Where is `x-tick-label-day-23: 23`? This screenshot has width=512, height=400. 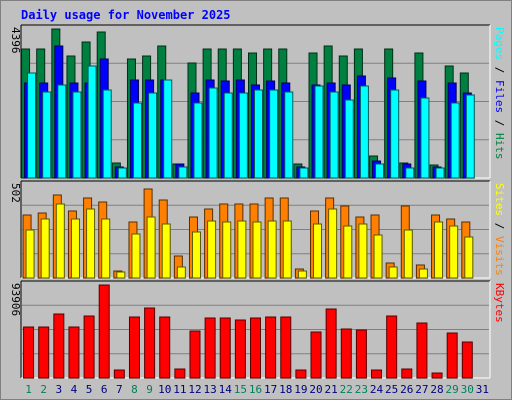 x-tick-label-day-23: 23 is located at coordinates (361, 389).